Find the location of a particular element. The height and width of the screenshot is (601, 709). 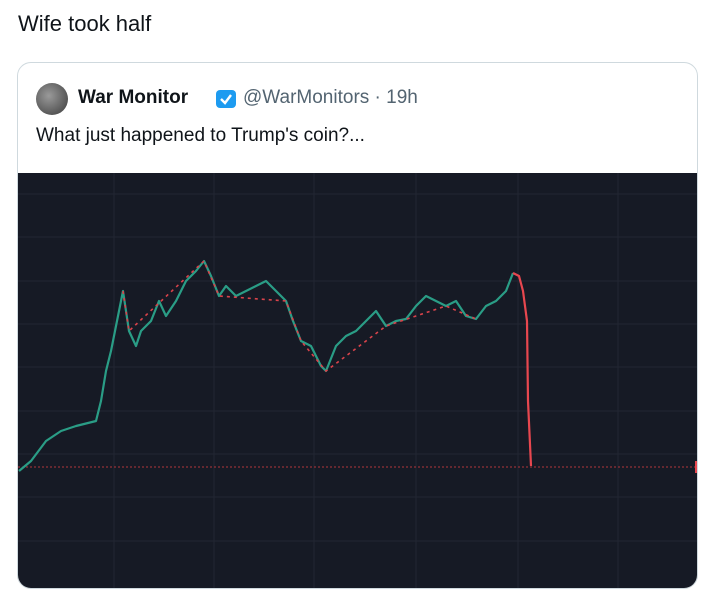

post-text: Wife took half is located at coordinates (85, 23).